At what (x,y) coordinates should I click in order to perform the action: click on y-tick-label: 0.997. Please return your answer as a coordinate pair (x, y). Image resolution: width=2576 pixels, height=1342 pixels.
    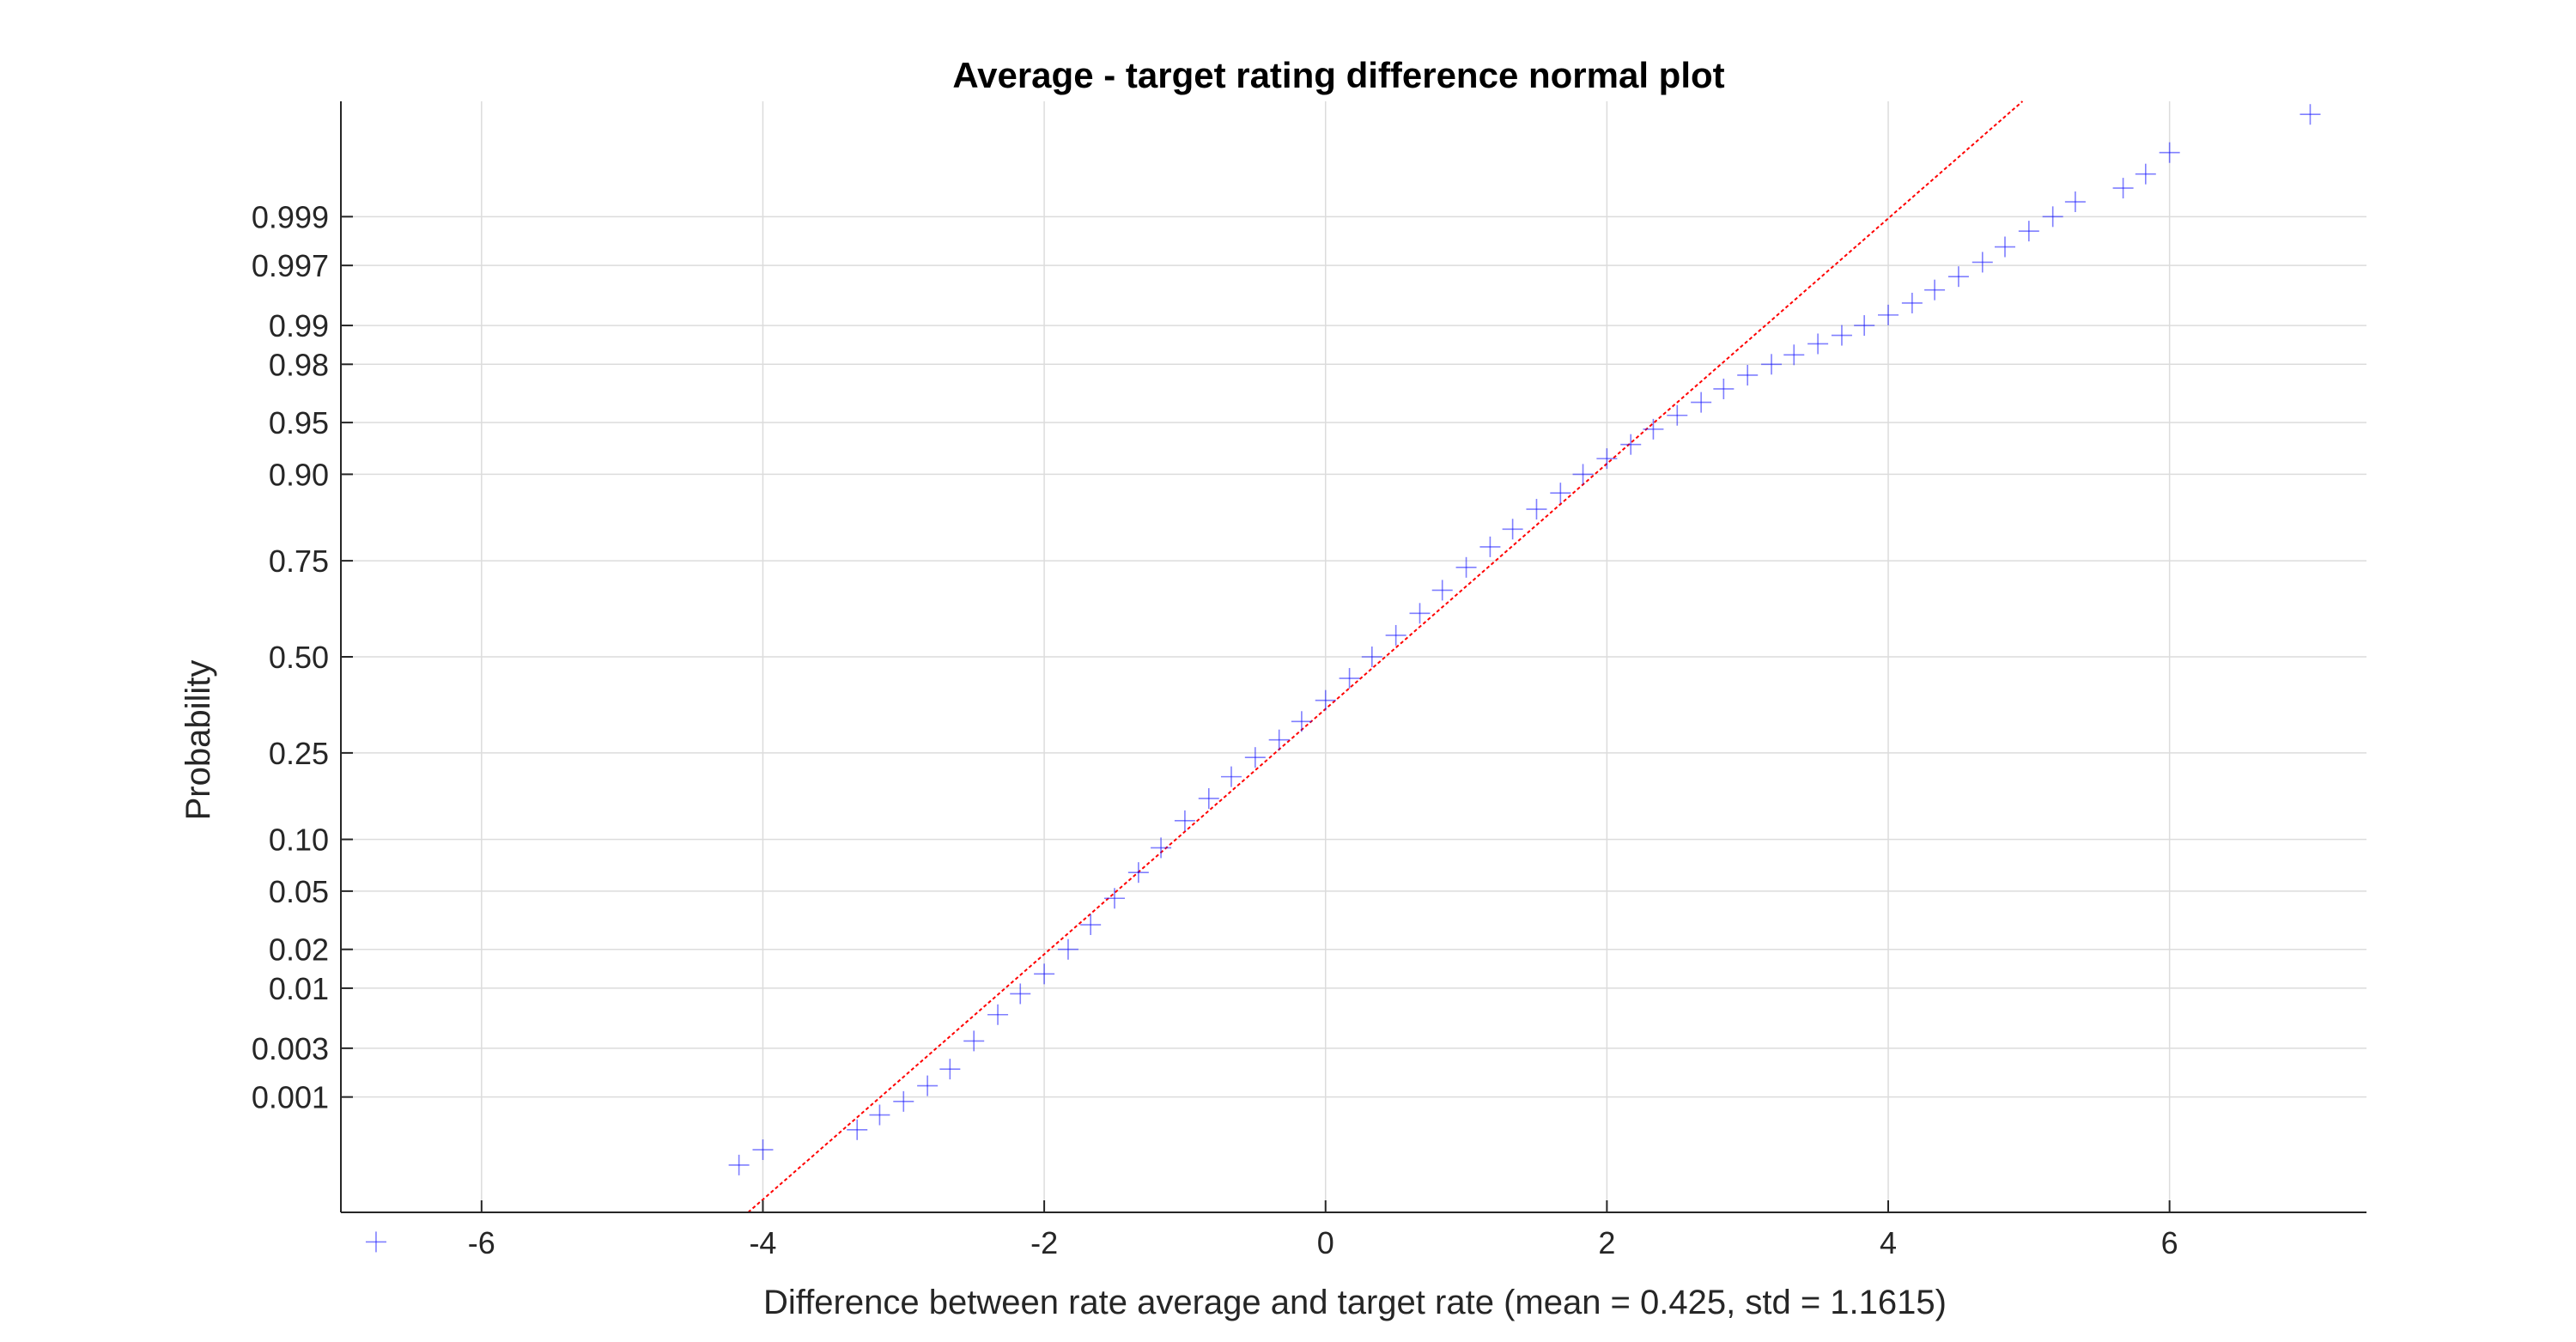
    Looking at the image, I should click on (291, 265).